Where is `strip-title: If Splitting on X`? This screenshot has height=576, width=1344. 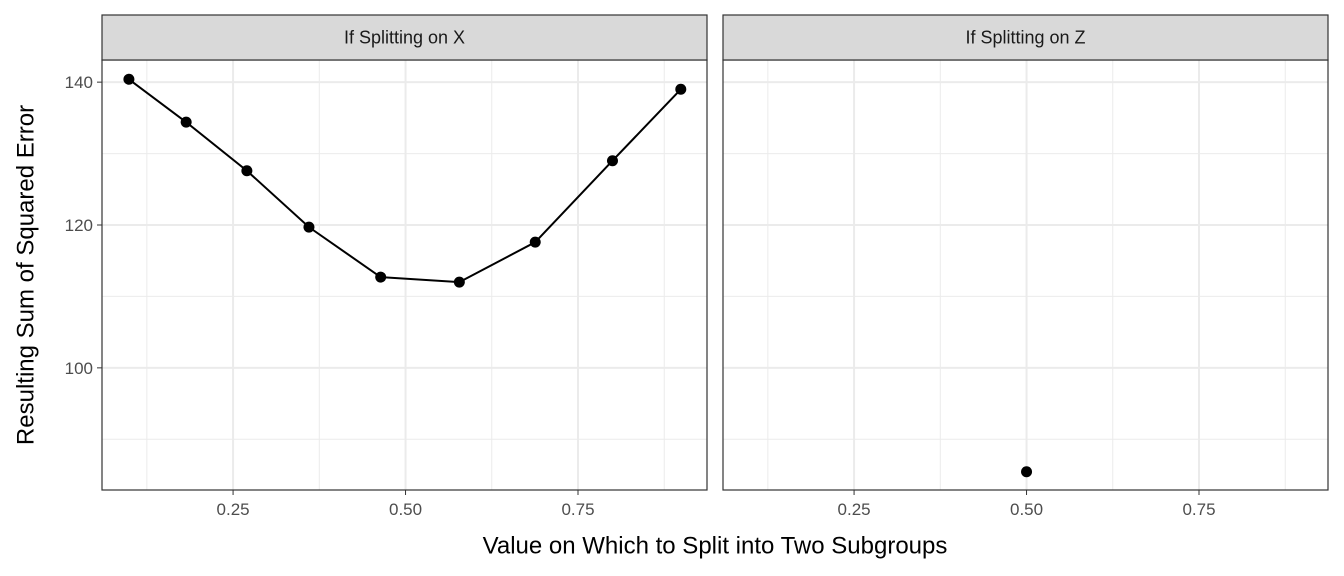 strip-title: If Splitting on X is located at coordinates (404, 38).